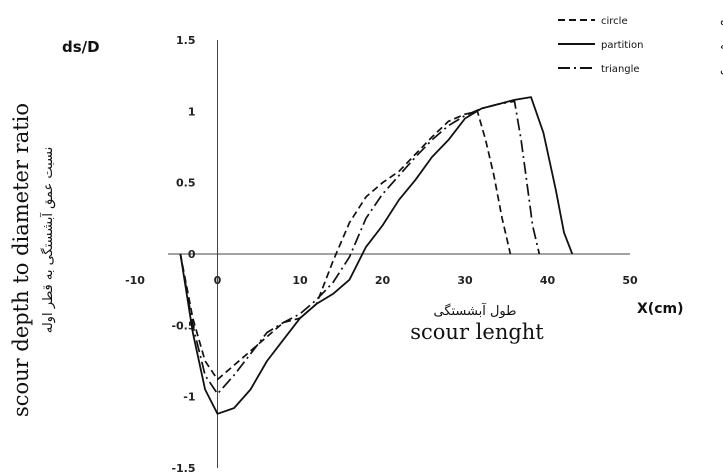  Describe the element at coordinates (192, 254) in the screenshot. I see `y-tick-label: 0` at that location.